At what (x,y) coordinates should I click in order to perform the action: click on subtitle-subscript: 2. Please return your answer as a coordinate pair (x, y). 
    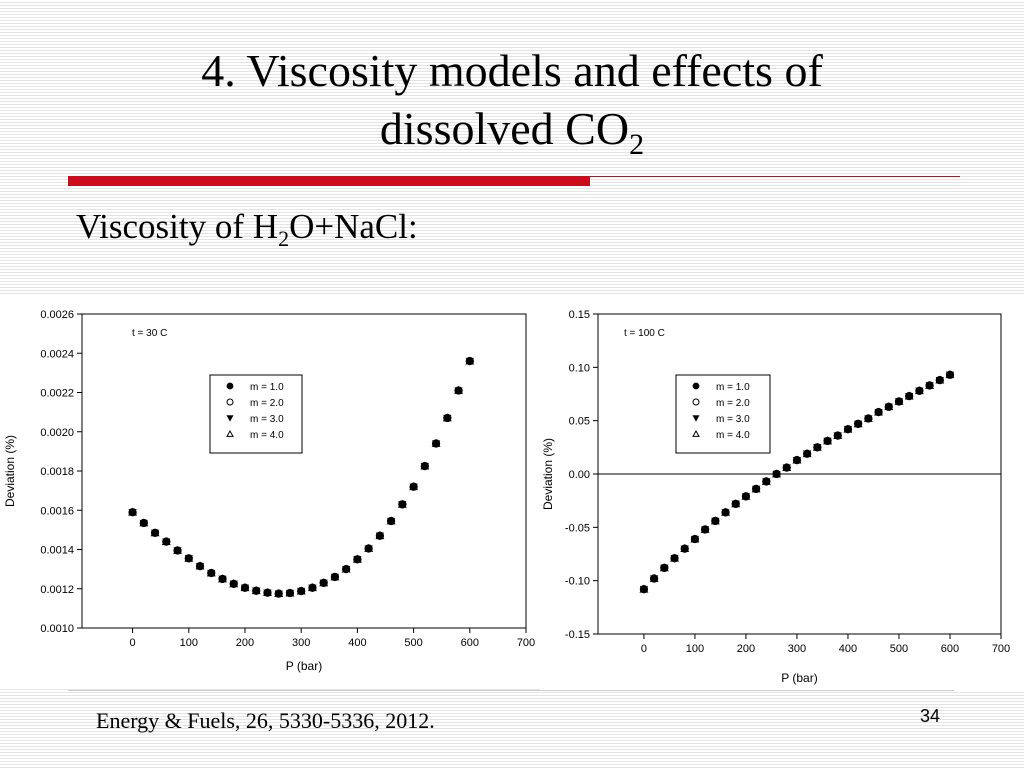
    Looking at the image, I should click on (284, 238).